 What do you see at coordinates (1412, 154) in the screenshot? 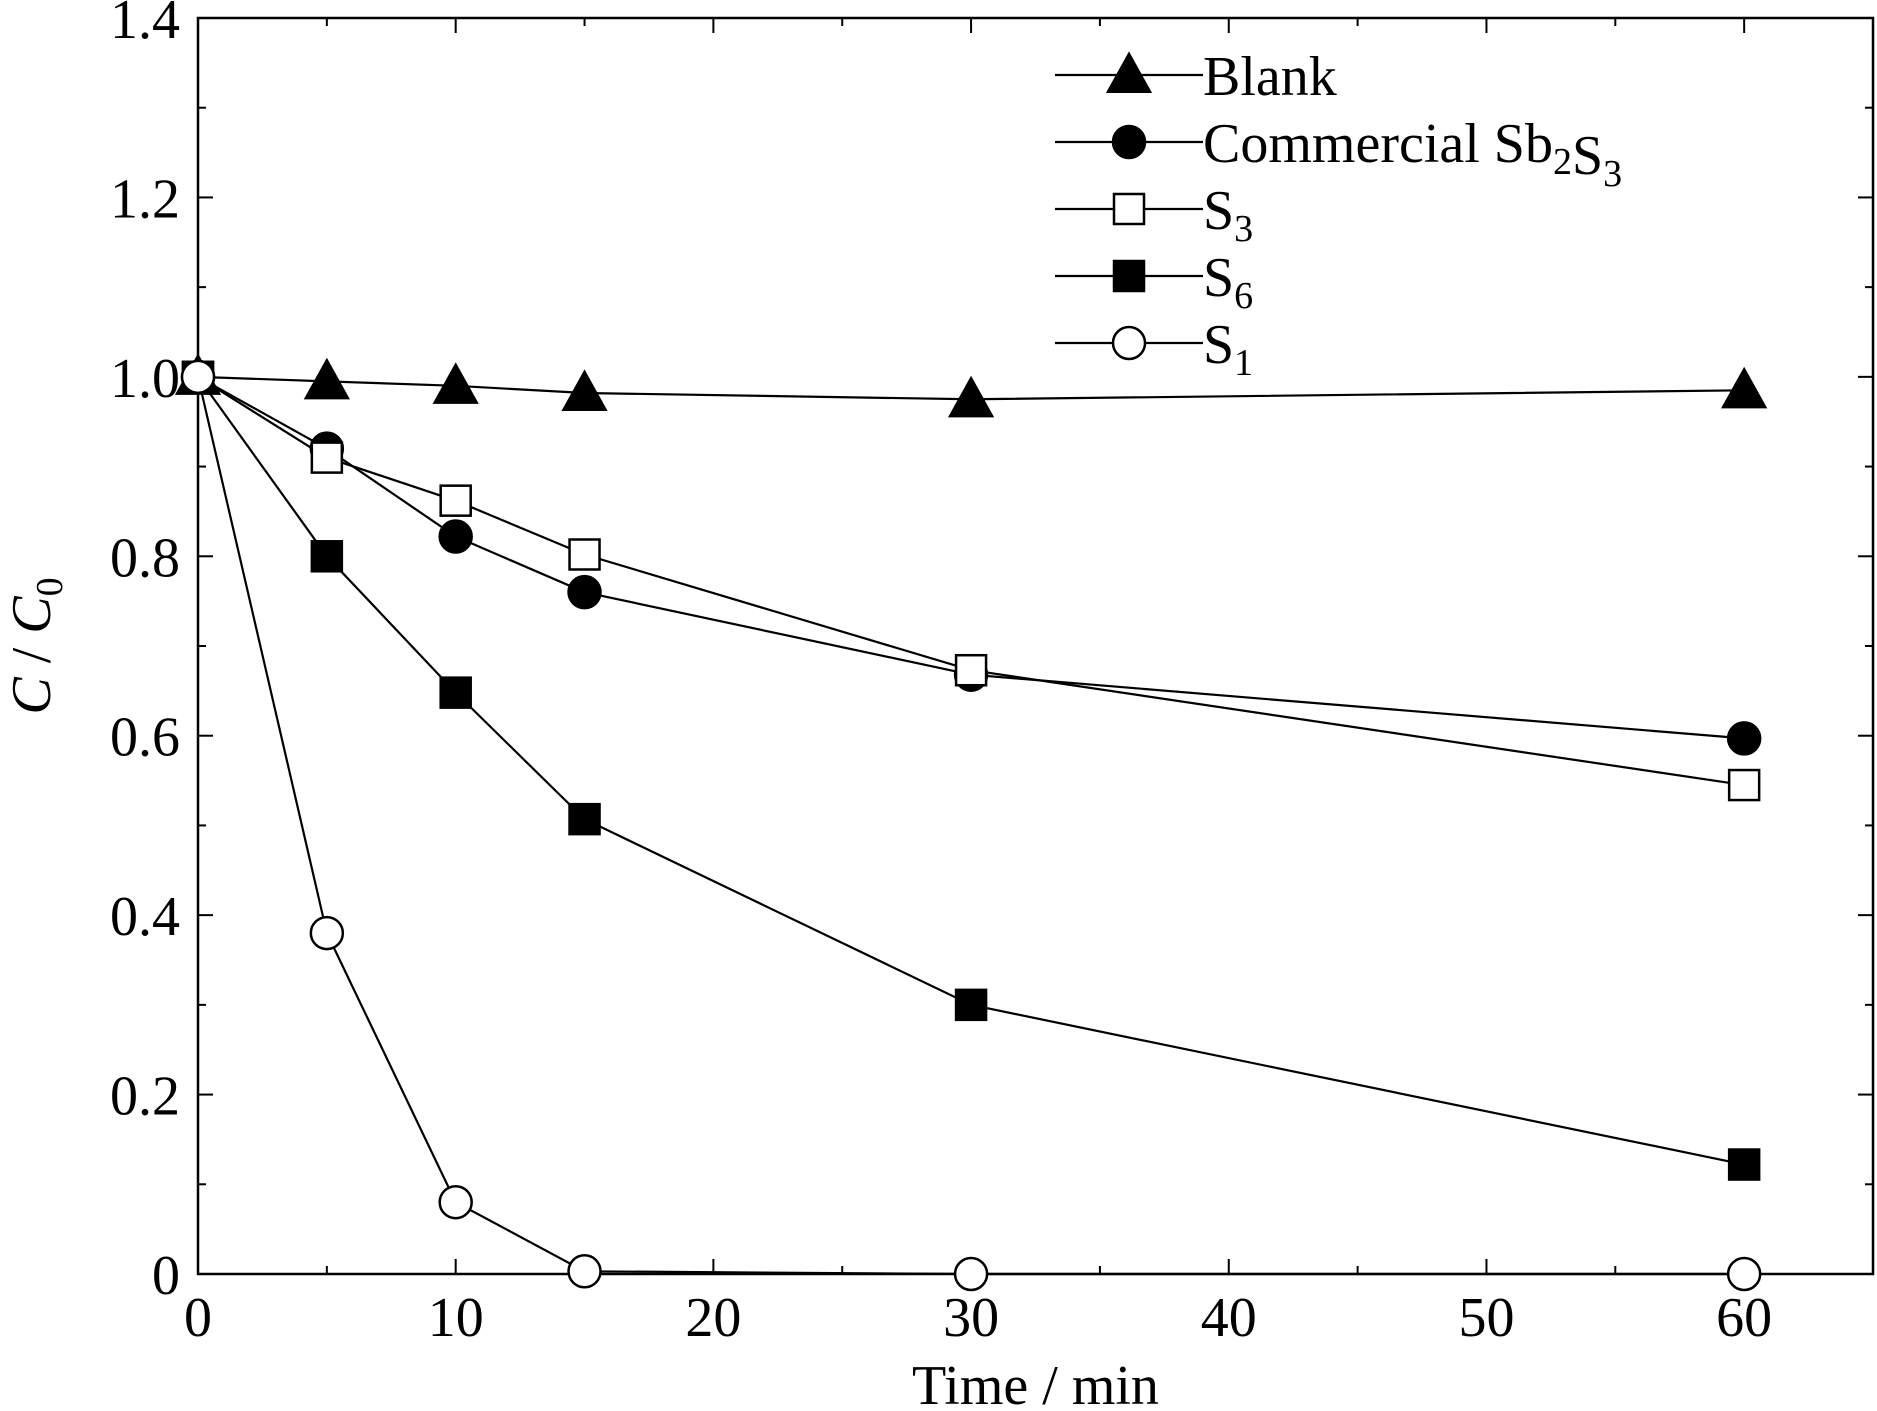
I see `legend-label: Commercial Sb2S3` at bounding box center [1412, 154].